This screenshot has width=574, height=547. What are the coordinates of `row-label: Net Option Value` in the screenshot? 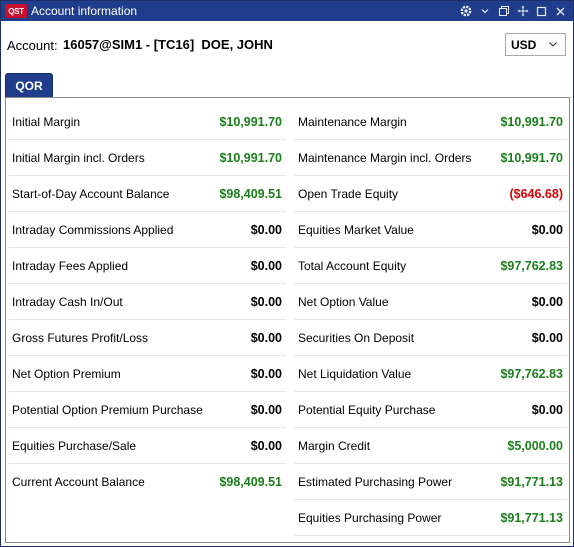 It's located at (343, 301).